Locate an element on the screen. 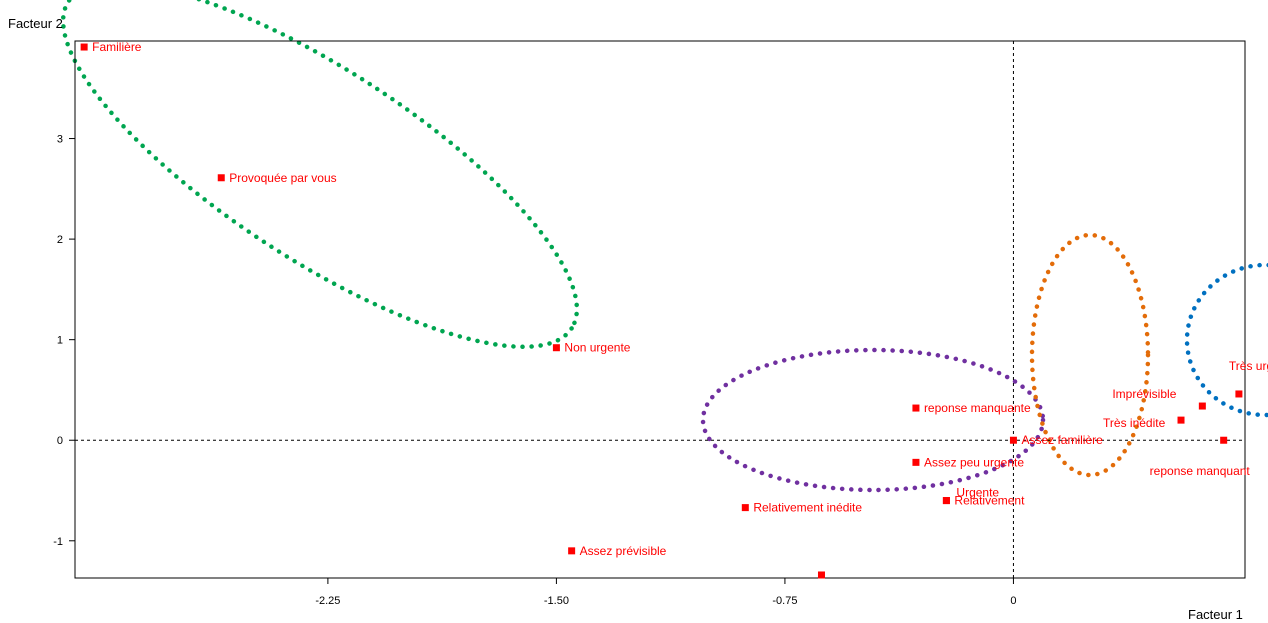 This screenshot has height=623, width=1268. x-tick-label: -1.50 is located at coordinates (556, 601).